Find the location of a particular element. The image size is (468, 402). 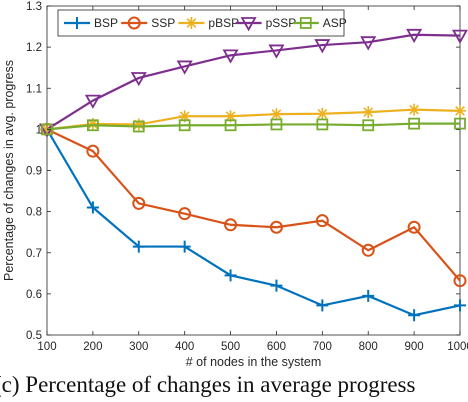

x-tick-label: 300 is located at coordinates (138, 347).